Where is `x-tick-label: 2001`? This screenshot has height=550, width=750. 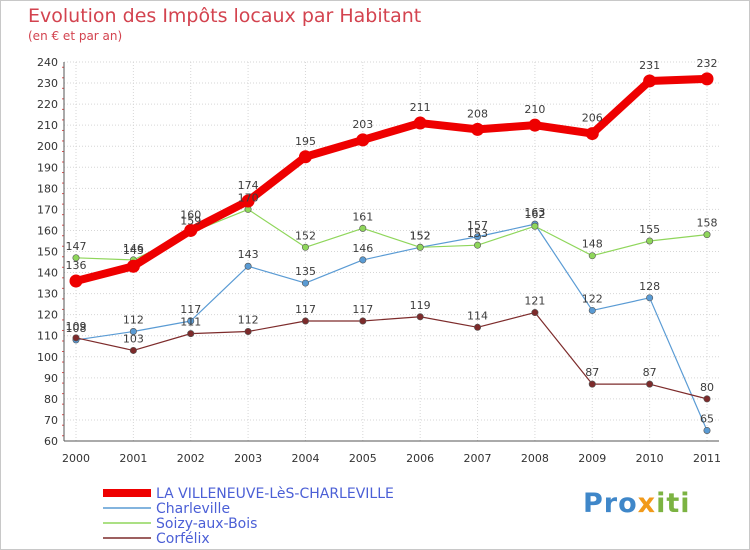 x-tick-label: 2001 is located at coordinates (133, 458).